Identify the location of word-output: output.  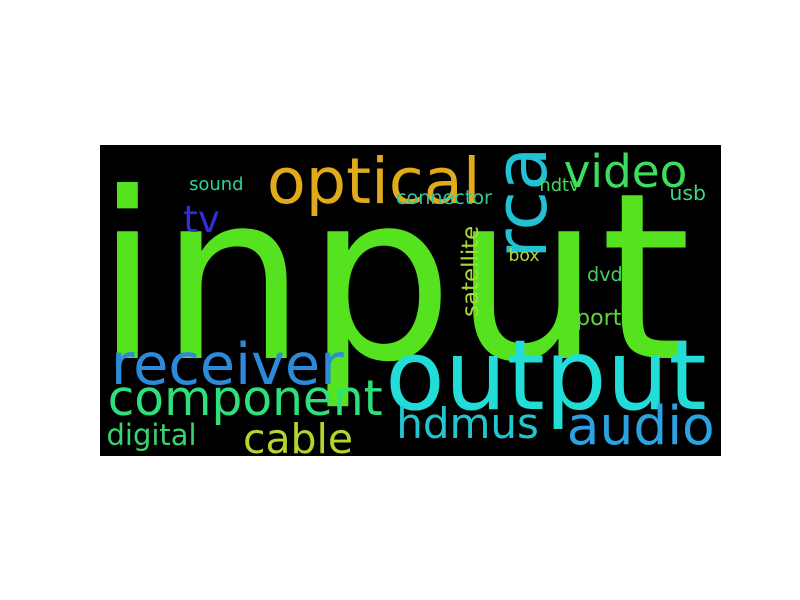
(546, 375).